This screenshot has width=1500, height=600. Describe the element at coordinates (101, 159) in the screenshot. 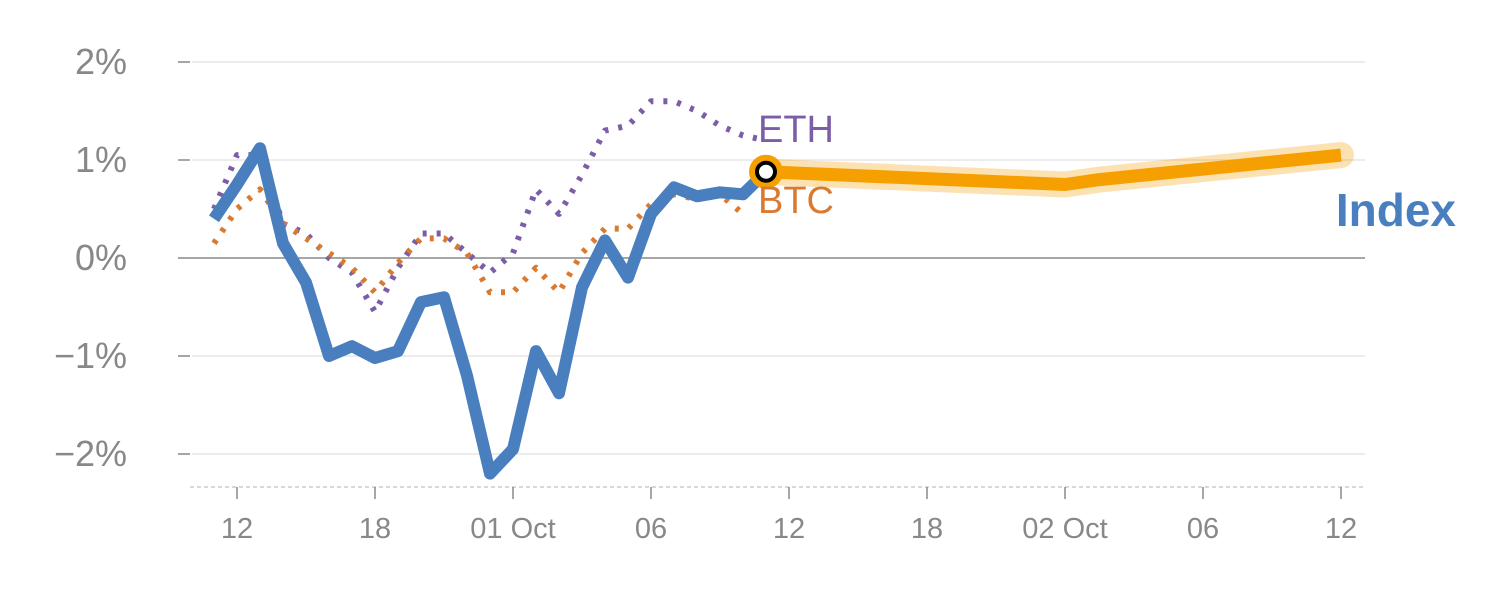

I see `y-tick-label: 1%` at that location.